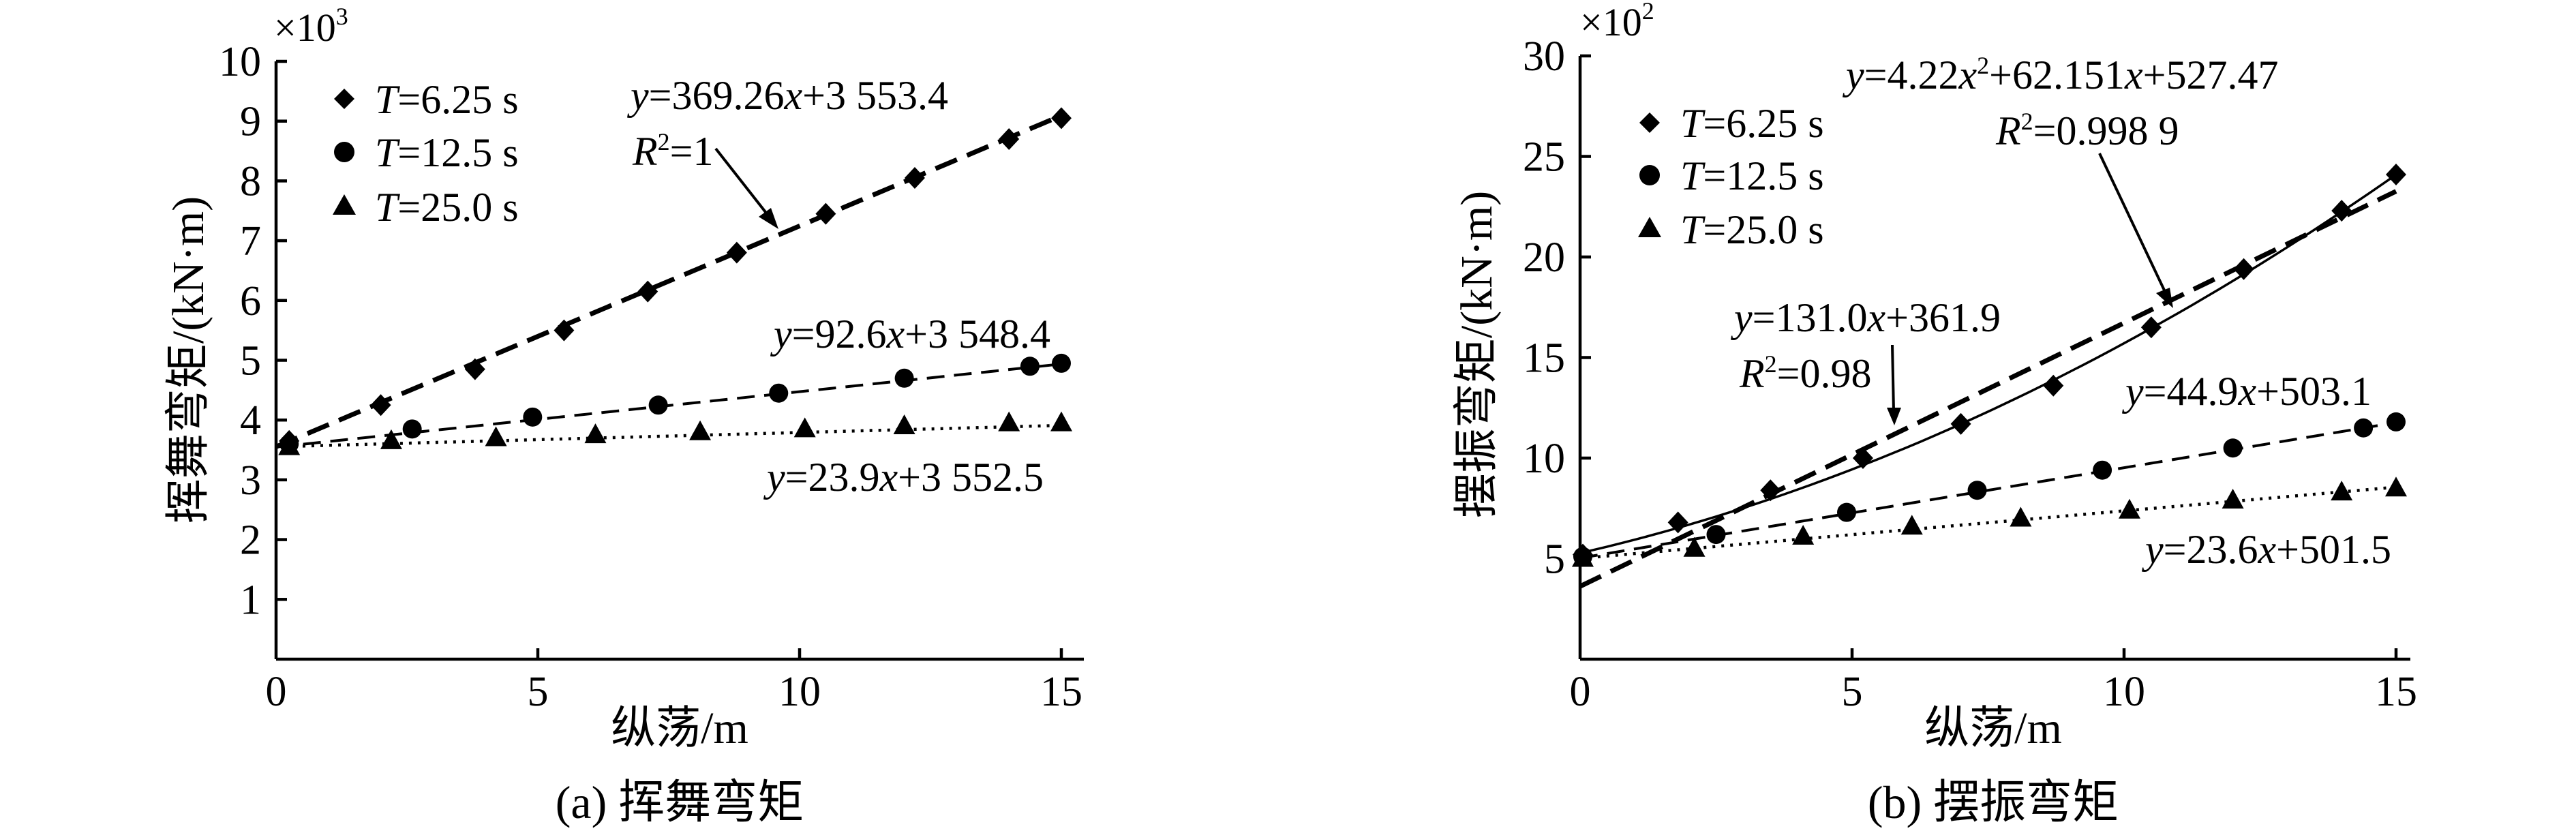  I want to click on legend-label-b-2: T=25.0 s, so click(1752, 230).